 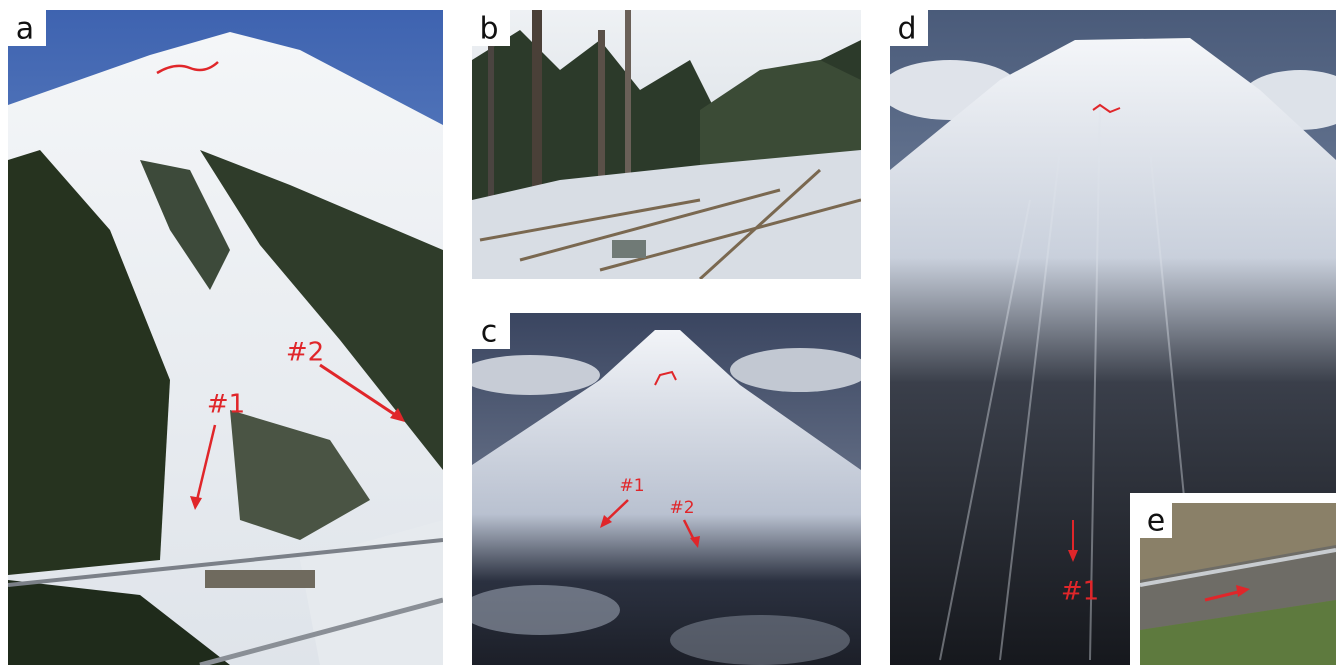 I want to click on panel-label: c, so click(x=489, y=332).